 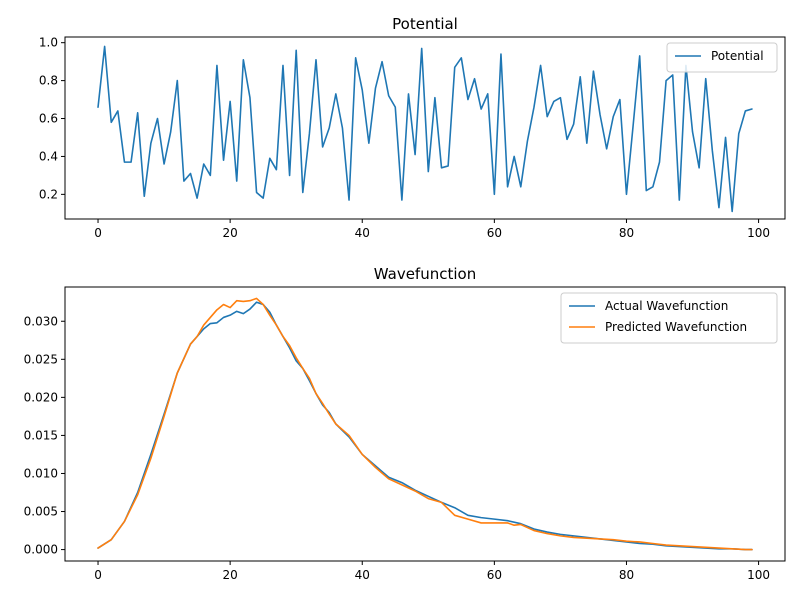 I want to click on chart-title: Wavefunction, so click(x=425, y=274).